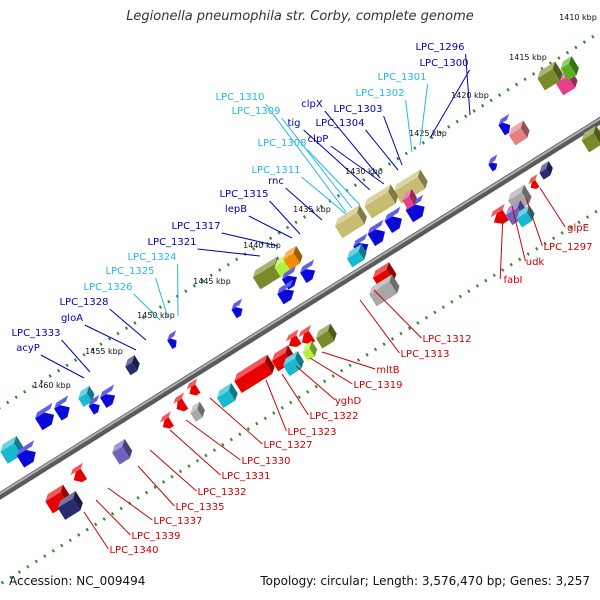  What do you see at coordinates (443, 63) in the screenshot?
I see `gene-label-forward: LPC_1300` at bounding box center [443, 63].